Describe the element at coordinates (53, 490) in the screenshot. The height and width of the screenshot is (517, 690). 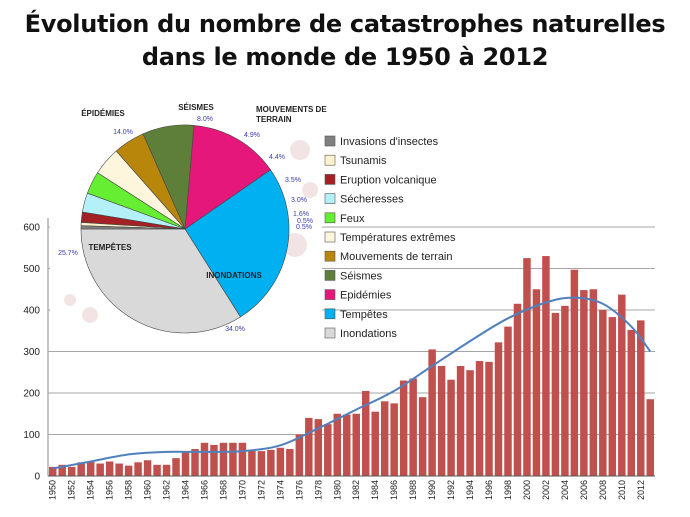
I see `x-tick-label: 1950` at that location.